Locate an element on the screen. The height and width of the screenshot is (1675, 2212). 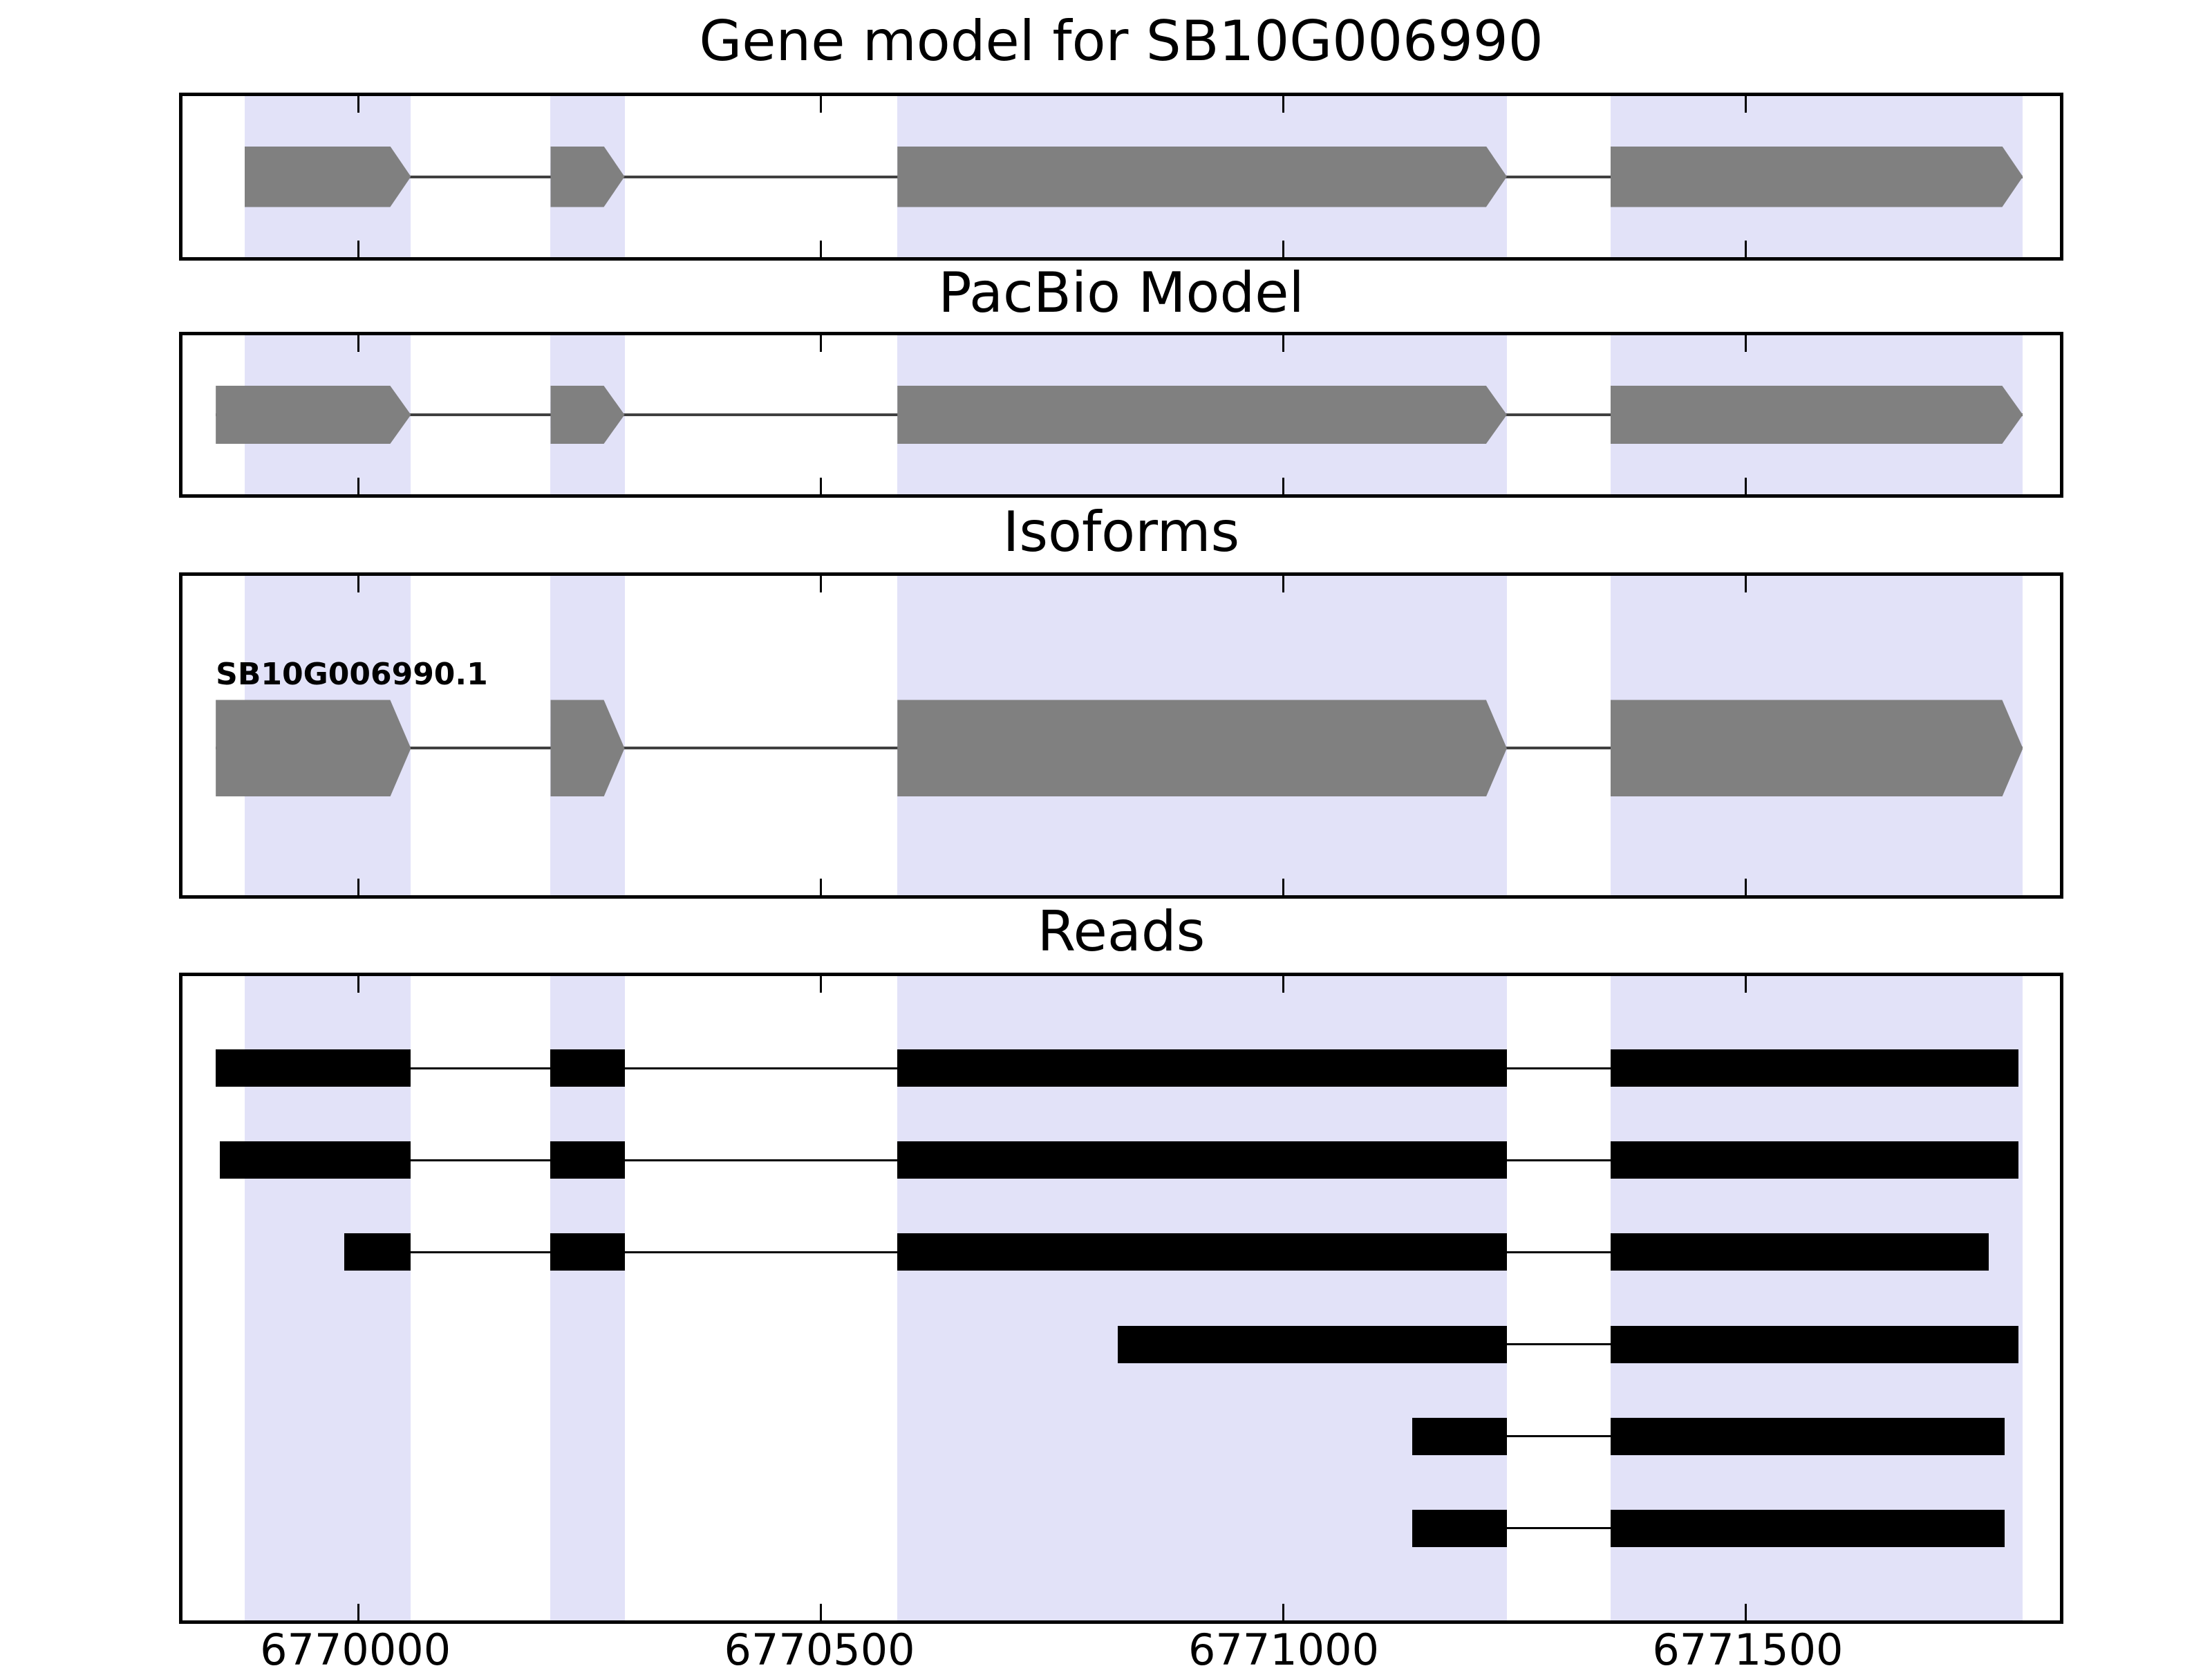
x-tick-label: 6770000 is located at coordinates (356, 1650).